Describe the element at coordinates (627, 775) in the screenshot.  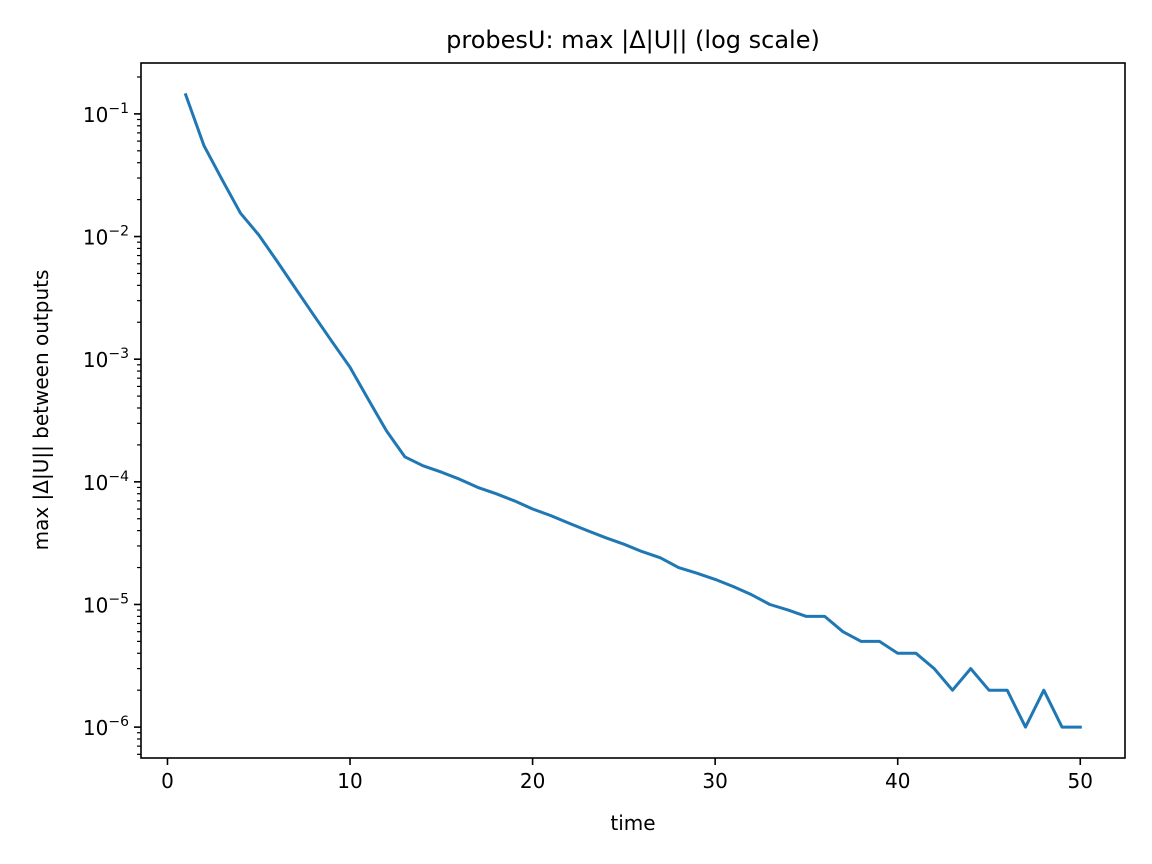
I see `x-axis: 0 10 20 30 40 50` at that location.